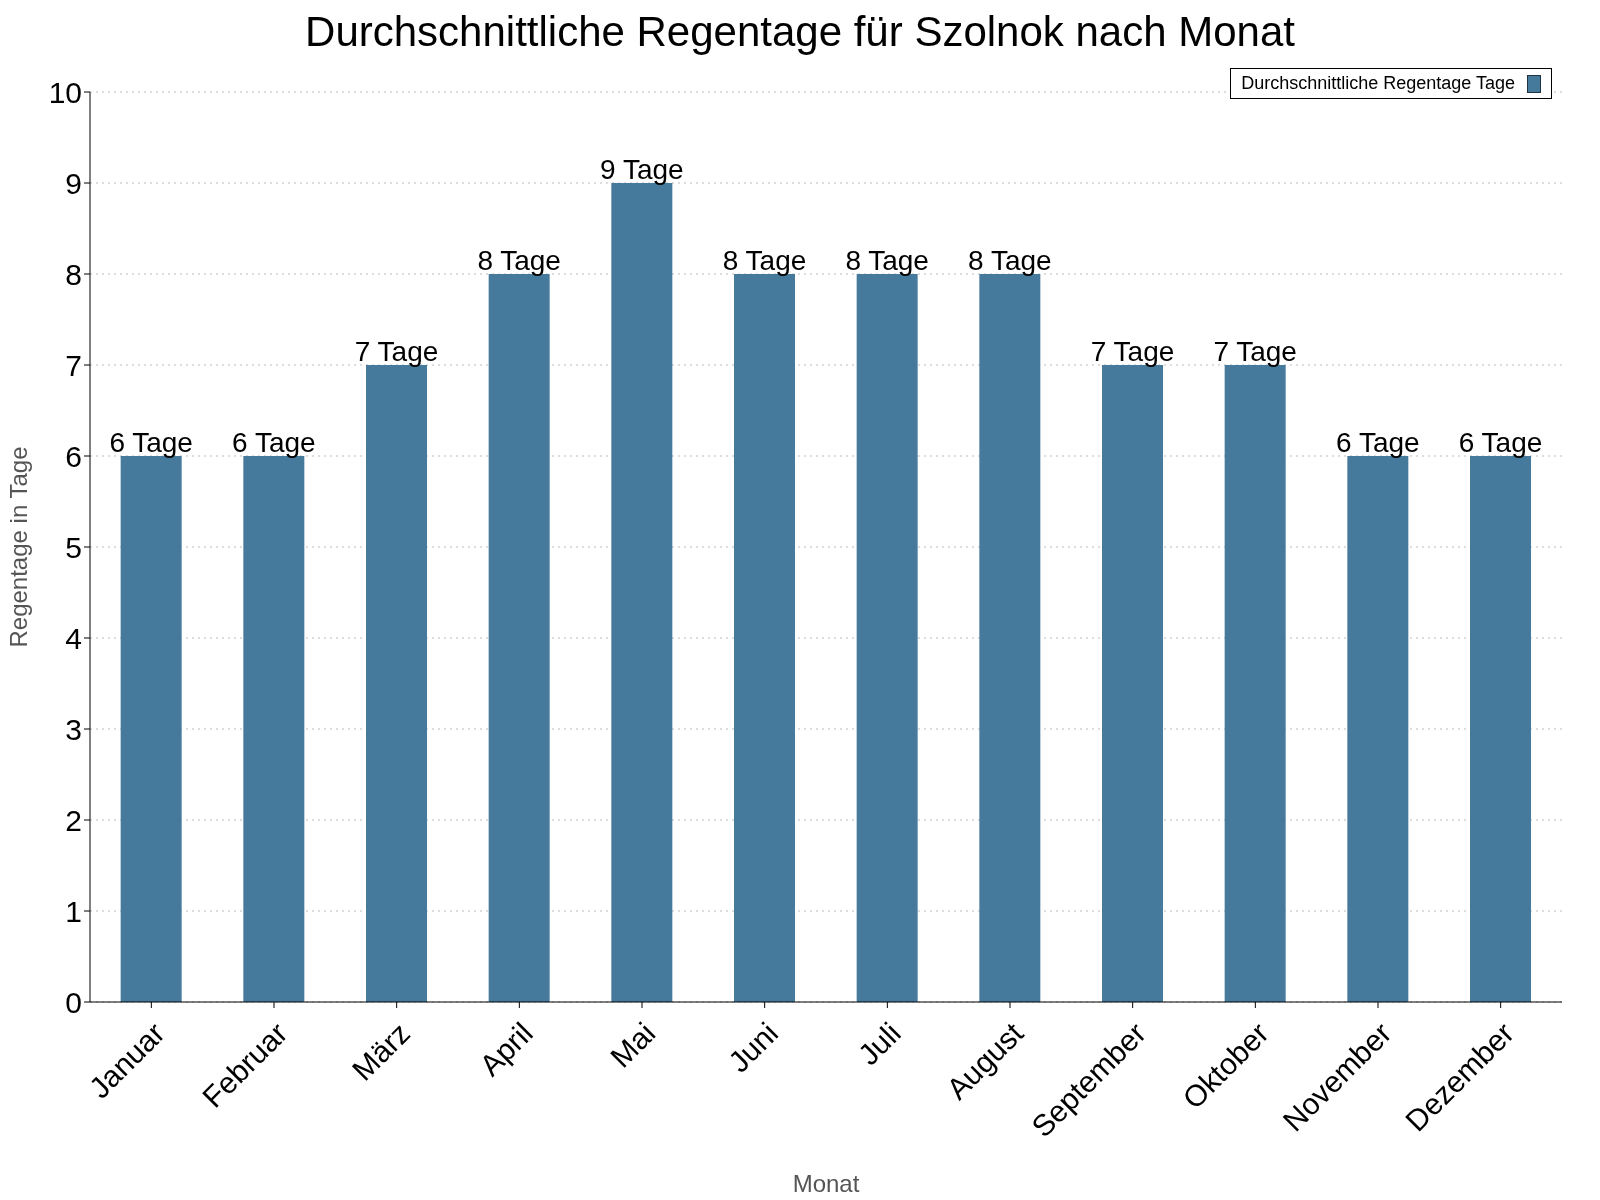 This screenshot has width=1600, height=1200. Describe the element at coordinates (73, 729) in the screenshot. I see `y-tick-label: 3` at that location.